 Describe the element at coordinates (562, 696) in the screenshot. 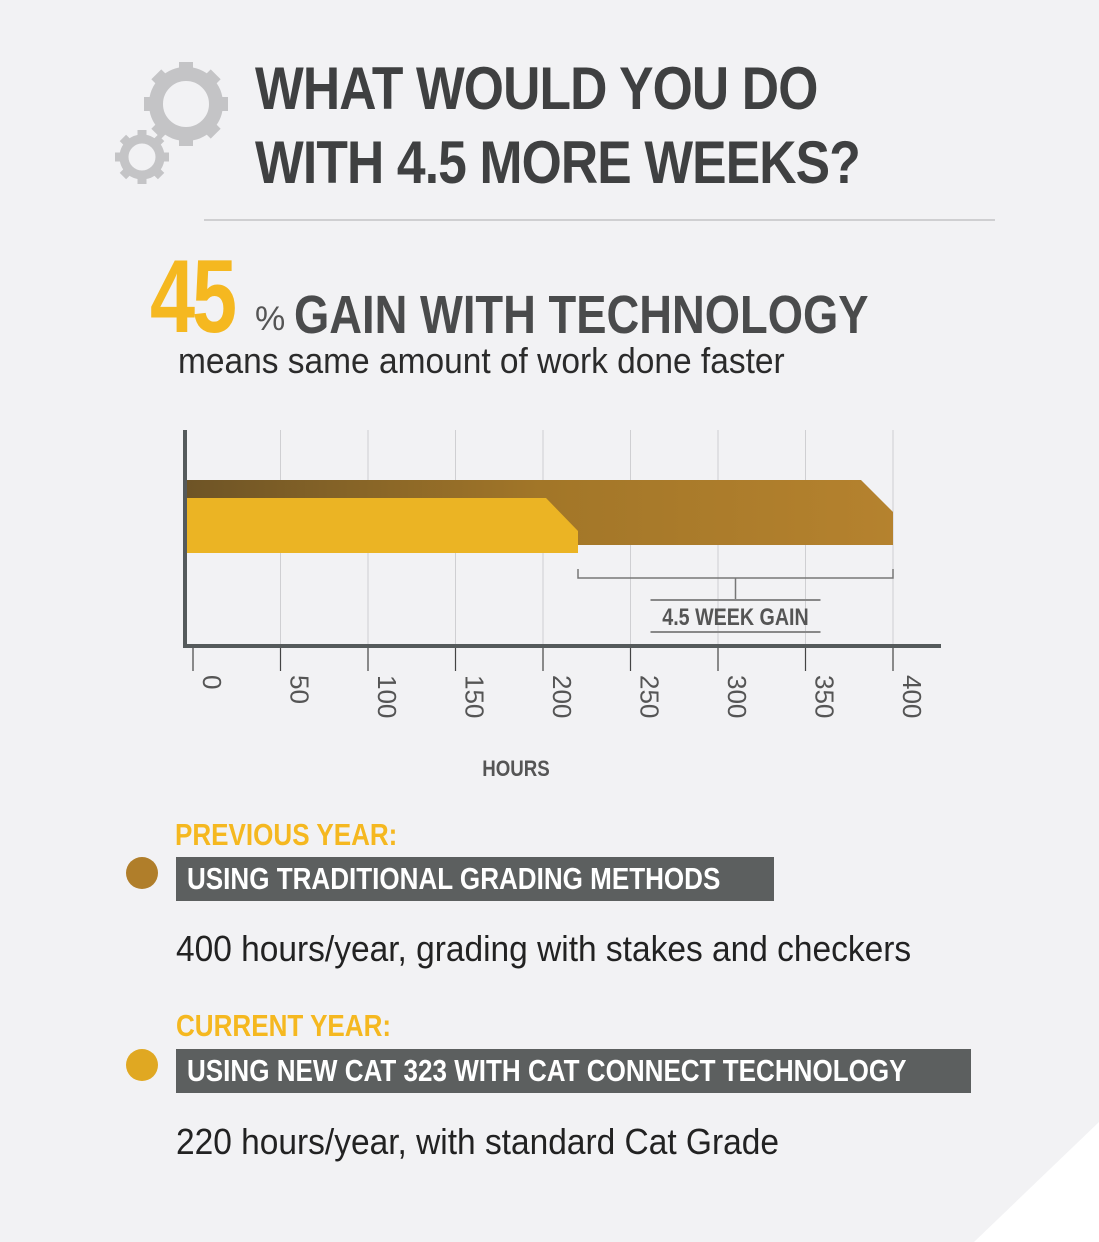

I see `x-tick-label: 200` at that location.